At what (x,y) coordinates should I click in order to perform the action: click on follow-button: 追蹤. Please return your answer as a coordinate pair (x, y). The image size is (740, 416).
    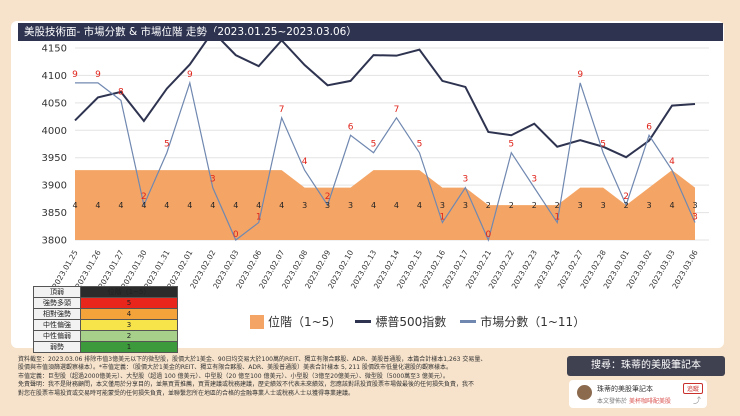
    Looking at the image, I should click on (692, 388).